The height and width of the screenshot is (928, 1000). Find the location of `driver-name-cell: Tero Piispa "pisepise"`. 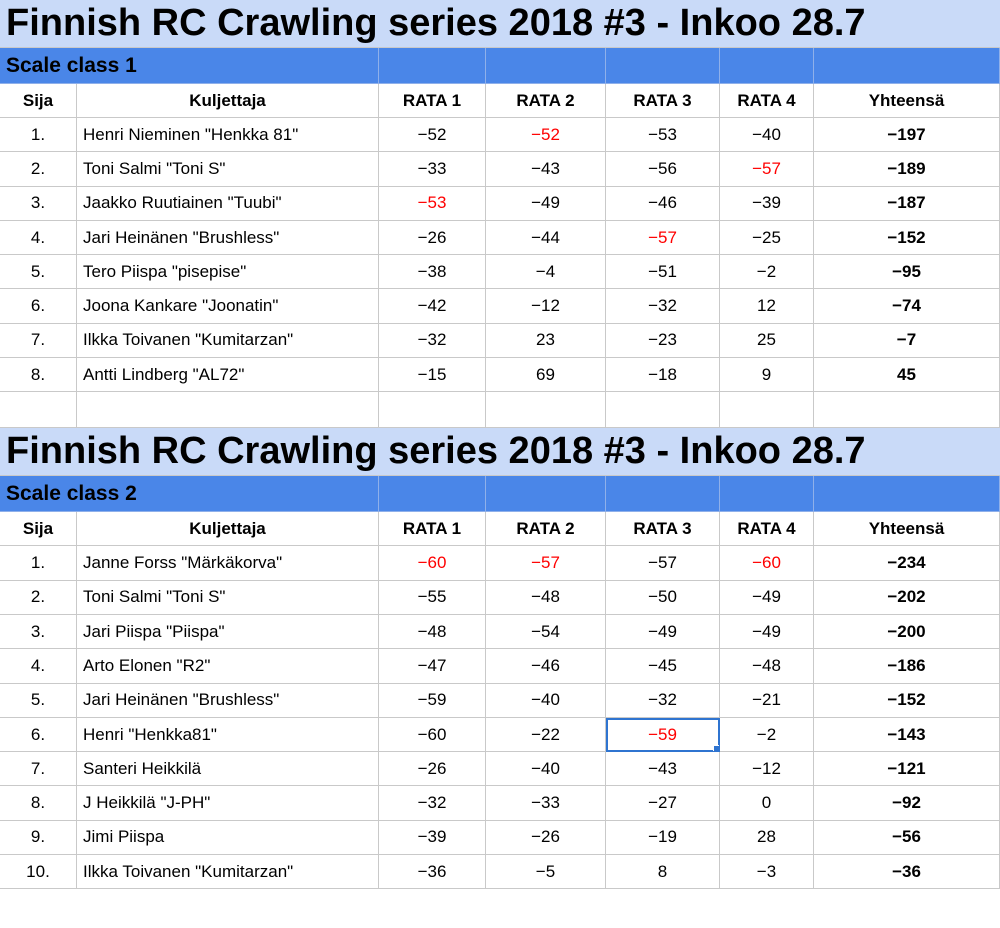

driver-name-cell: Tero Piispa "pisepise" is located at coordinates (228, 272).